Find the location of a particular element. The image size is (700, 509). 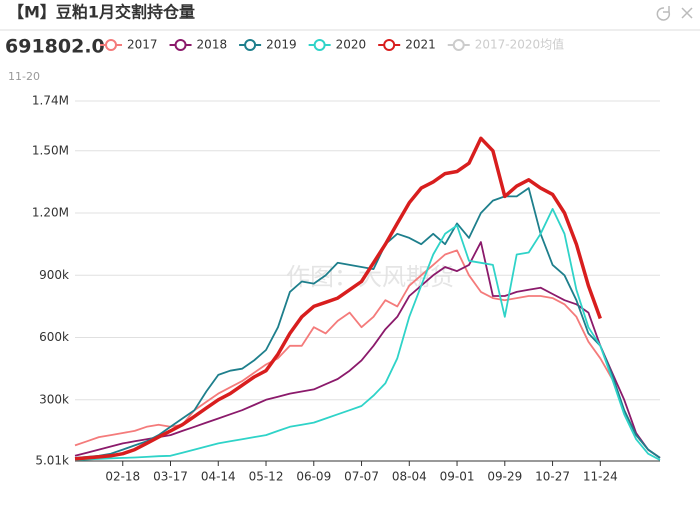

y-tick-label: 300k is located at coordinates (54, 399).